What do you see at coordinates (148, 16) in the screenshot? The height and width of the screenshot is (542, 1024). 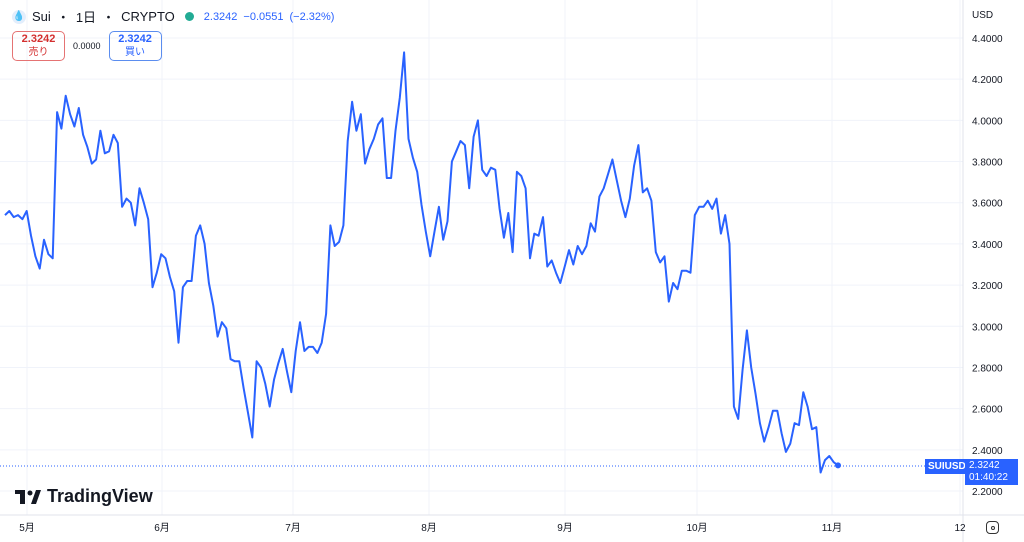 I see `exchange: CRYPTO` at bounding box center [148, 16].